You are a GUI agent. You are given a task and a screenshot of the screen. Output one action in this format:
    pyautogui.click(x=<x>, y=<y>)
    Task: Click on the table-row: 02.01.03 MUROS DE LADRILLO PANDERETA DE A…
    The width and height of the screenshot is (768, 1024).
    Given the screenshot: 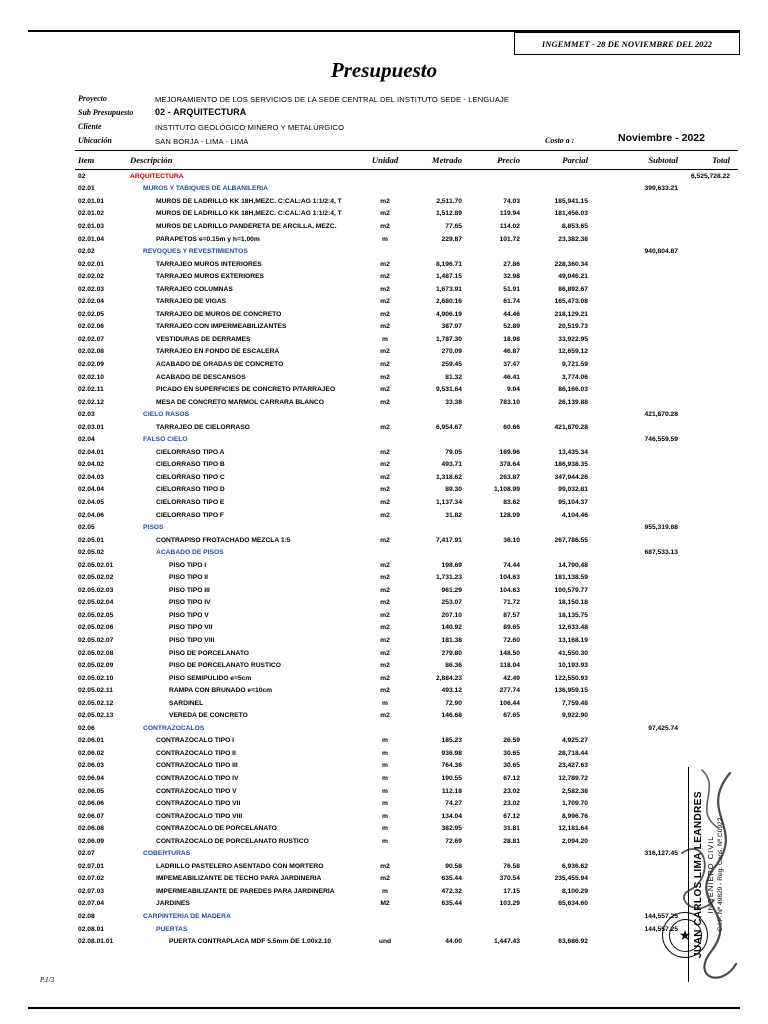 What is the action you would take?
    pyautogui.click(x=406, y=226)
    